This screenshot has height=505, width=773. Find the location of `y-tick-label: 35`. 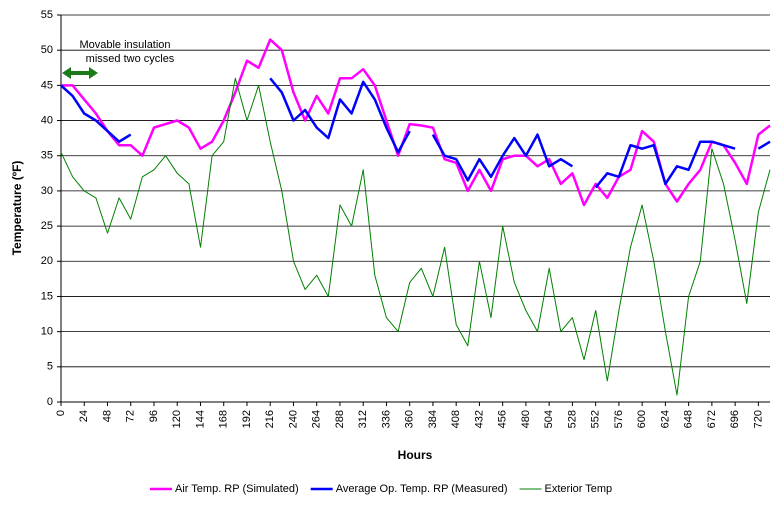

y-tick-label: 35 is located at coordinates (47, 156).